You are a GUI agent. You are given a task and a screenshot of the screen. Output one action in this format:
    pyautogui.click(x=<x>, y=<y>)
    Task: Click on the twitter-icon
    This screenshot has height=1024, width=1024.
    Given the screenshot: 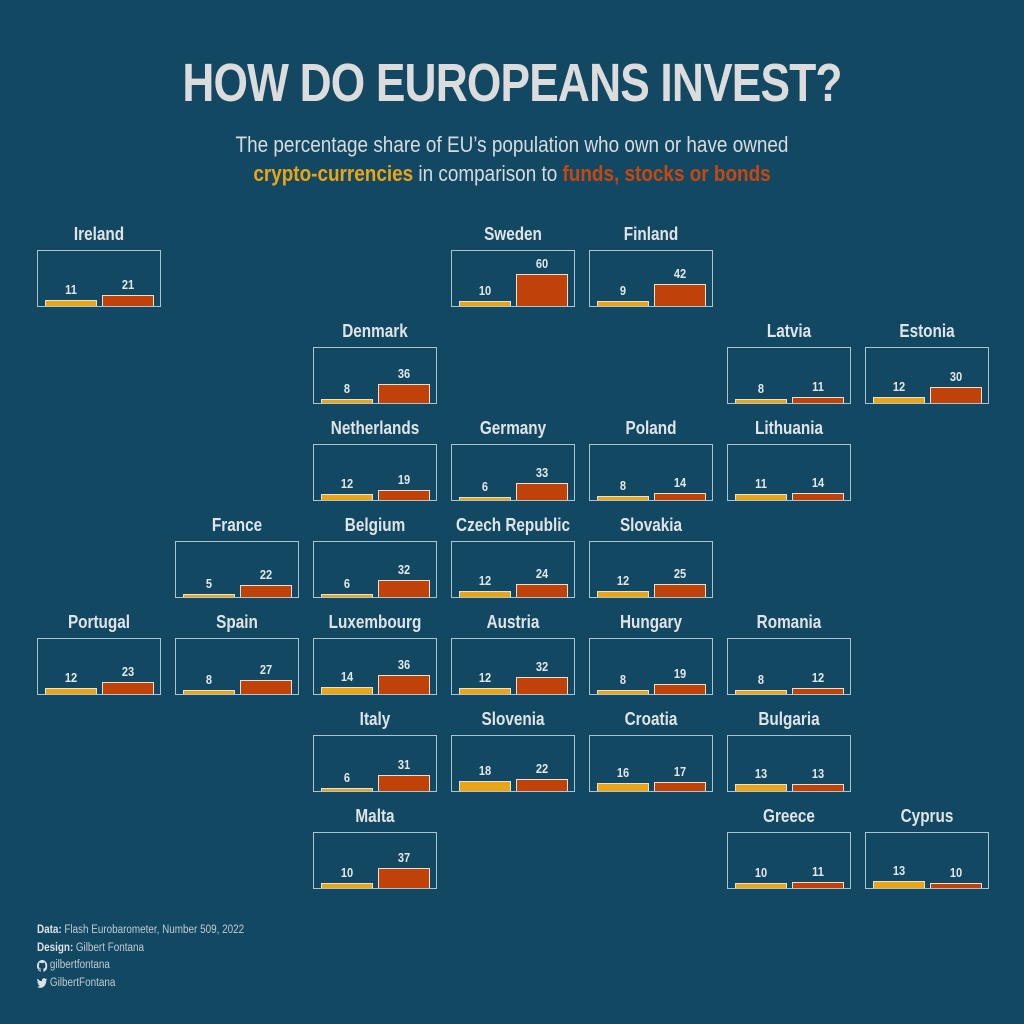 What is the action you would take?
    pyautogui.click(x=42, y=983)
    